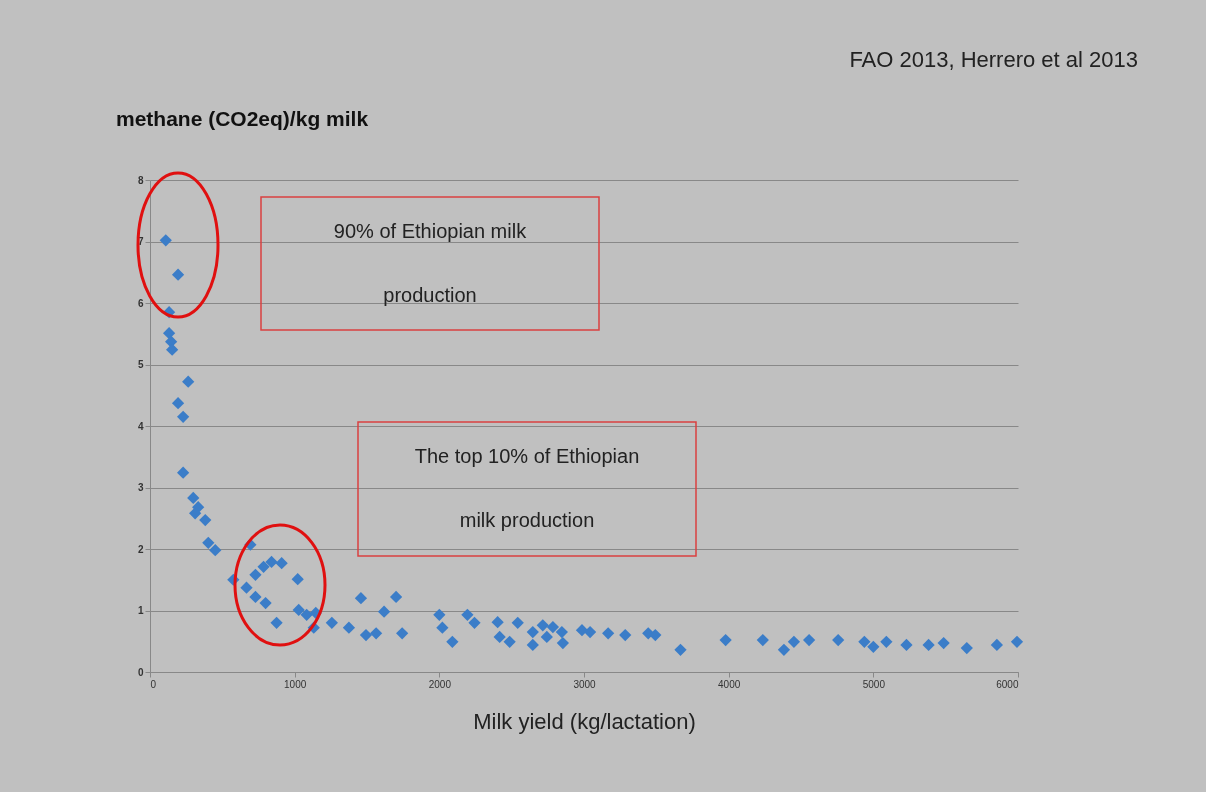  Describe the element at coordinates (729, 684) in the screenshot. I see `x-tick-label: 4000` at that location.